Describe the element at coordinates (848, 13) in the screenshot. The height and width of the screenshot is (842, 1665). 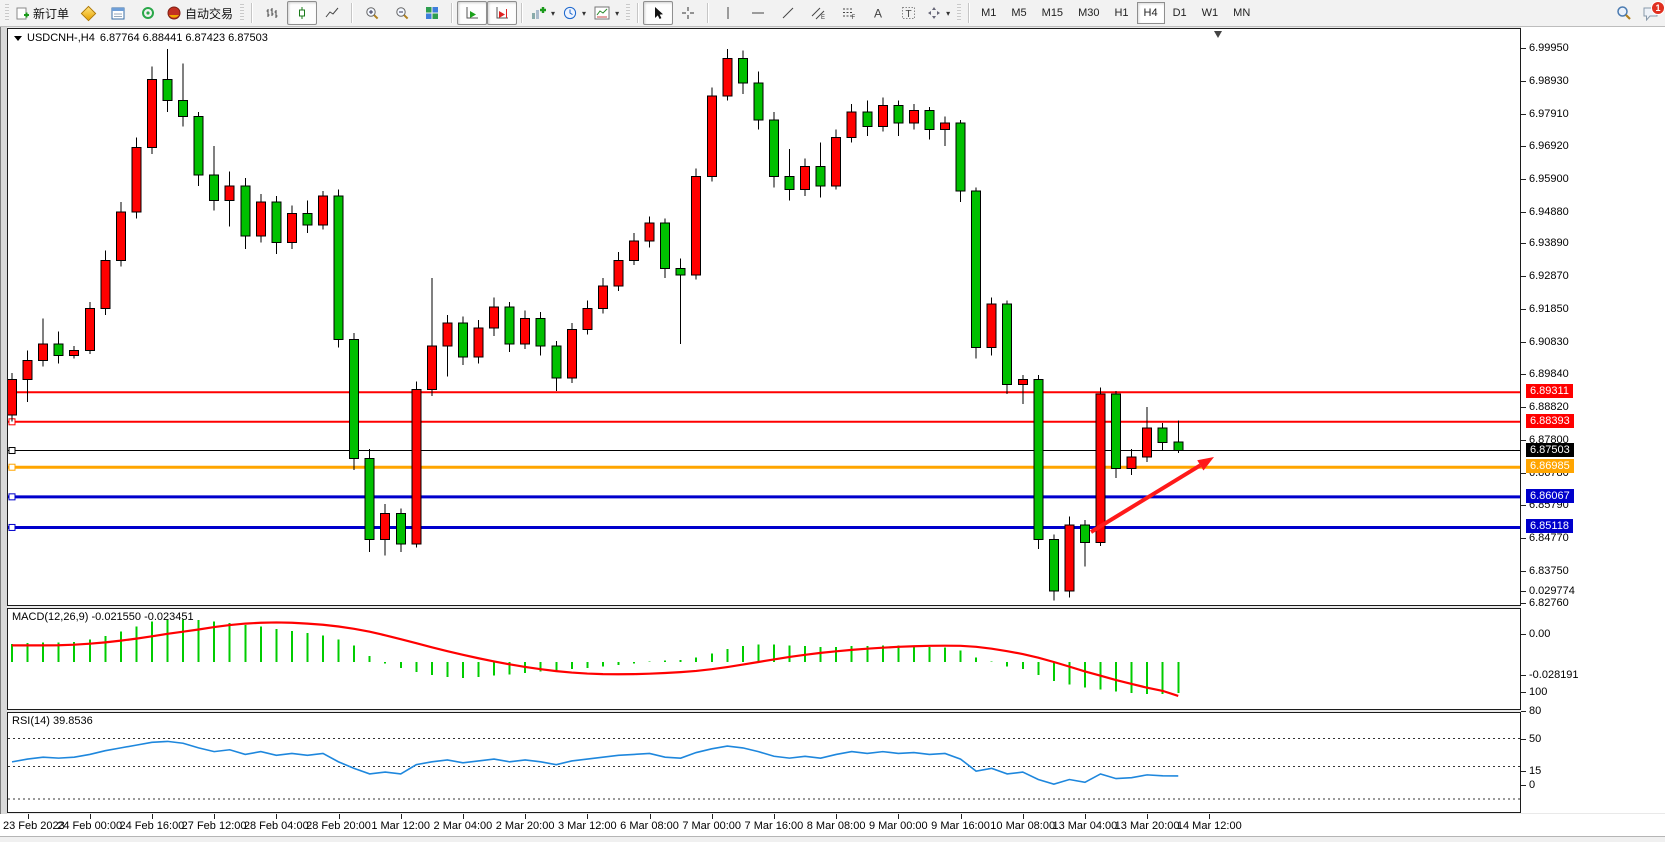
I see `fibonacci-button: F` at that location.